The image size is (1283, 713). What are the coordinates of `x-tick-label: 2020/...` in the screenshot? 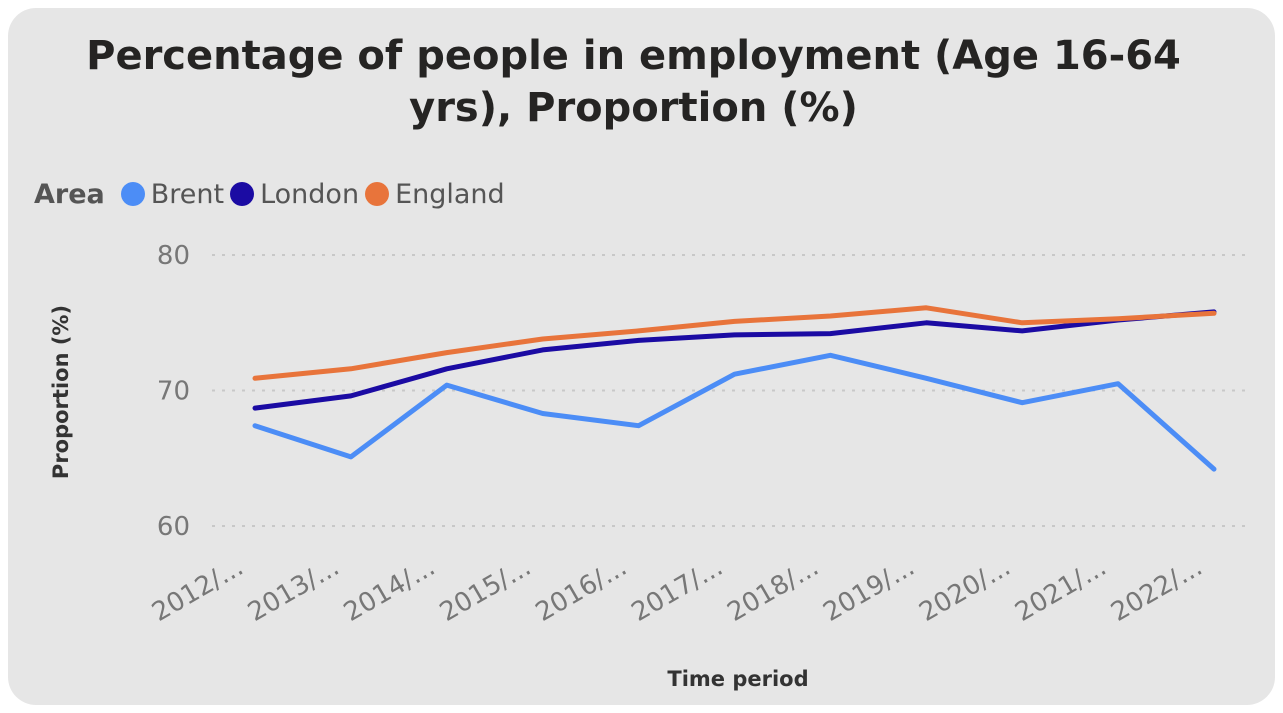 It's located at (964, 590).